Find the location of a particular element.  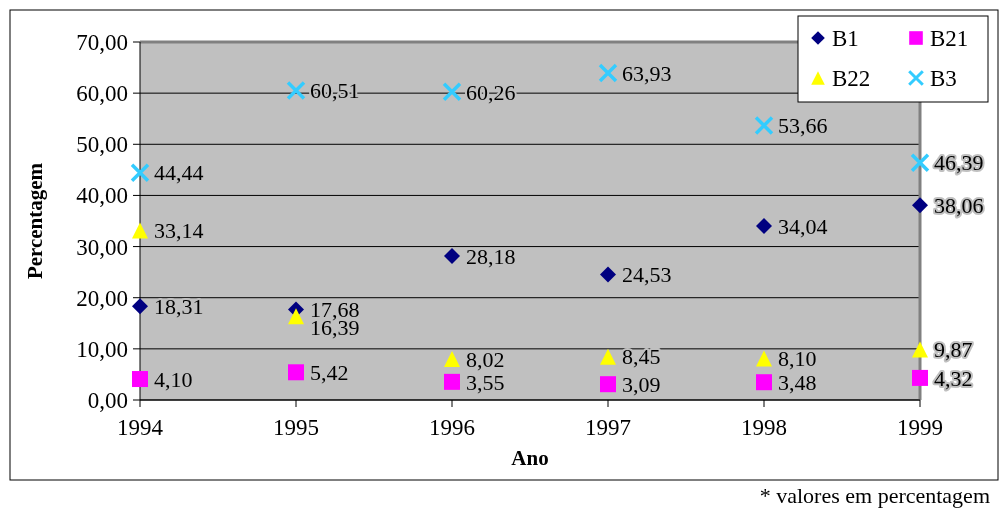

data-label: 4,32 is located at coordinates (953, 378).